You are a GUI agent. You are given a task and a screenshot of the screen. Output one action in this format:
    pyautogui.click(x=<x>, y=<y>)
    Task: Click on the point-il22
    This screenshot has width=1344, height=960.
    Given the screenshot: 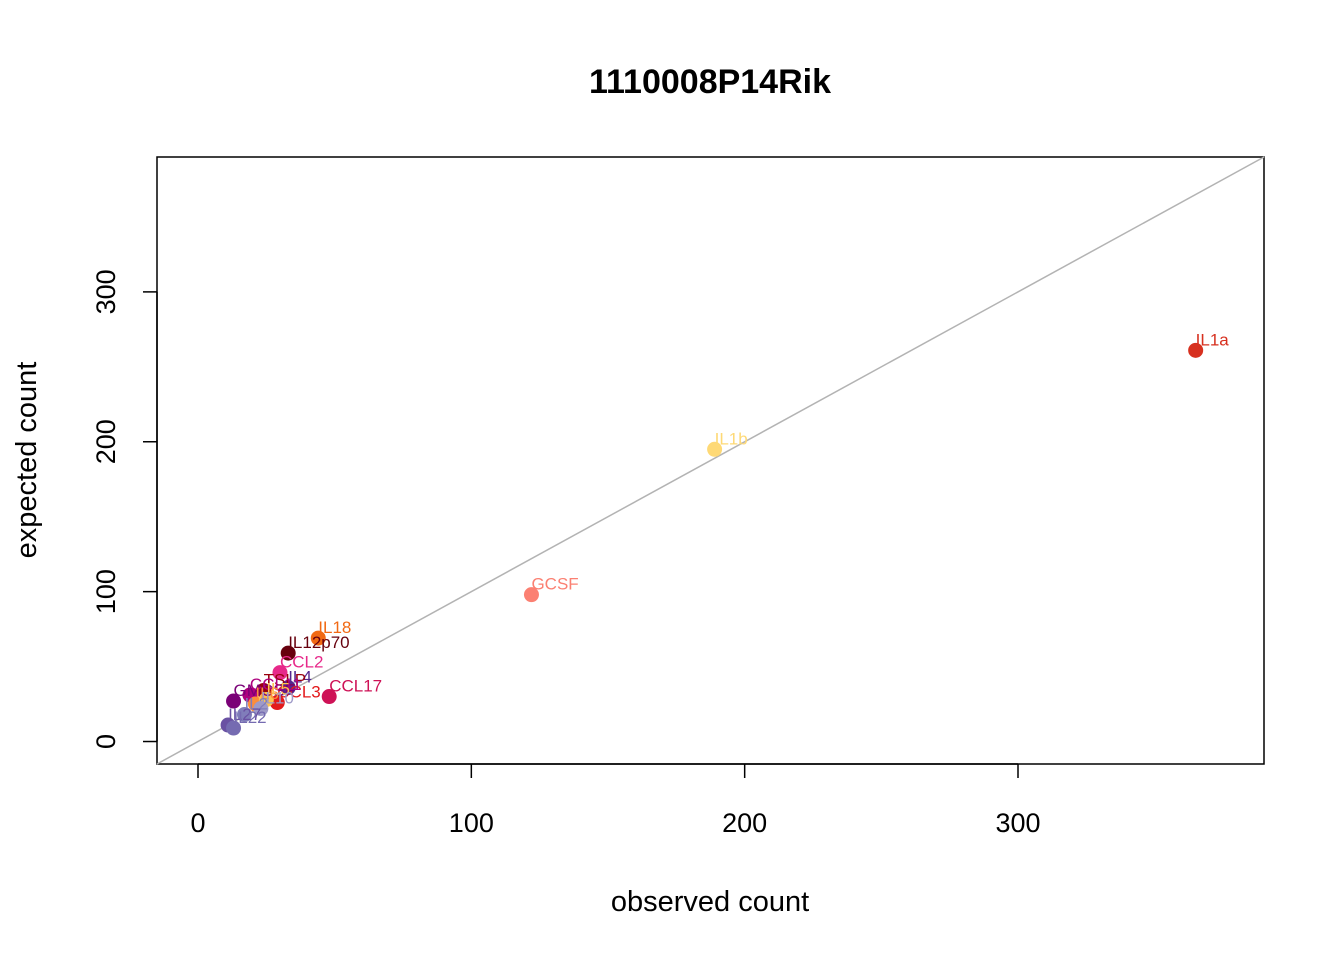 What is the action you would take?
    pyautogui.click(x=234, y=728)
    